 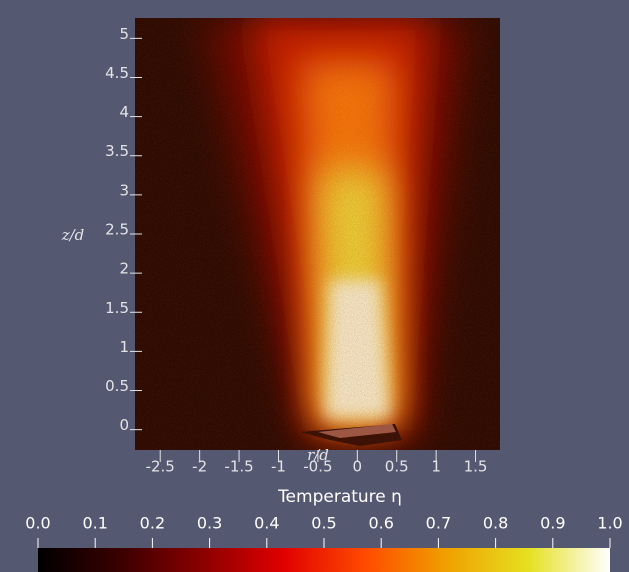 I want to click on y-tick-label: 0, so click(x=124, y=425).